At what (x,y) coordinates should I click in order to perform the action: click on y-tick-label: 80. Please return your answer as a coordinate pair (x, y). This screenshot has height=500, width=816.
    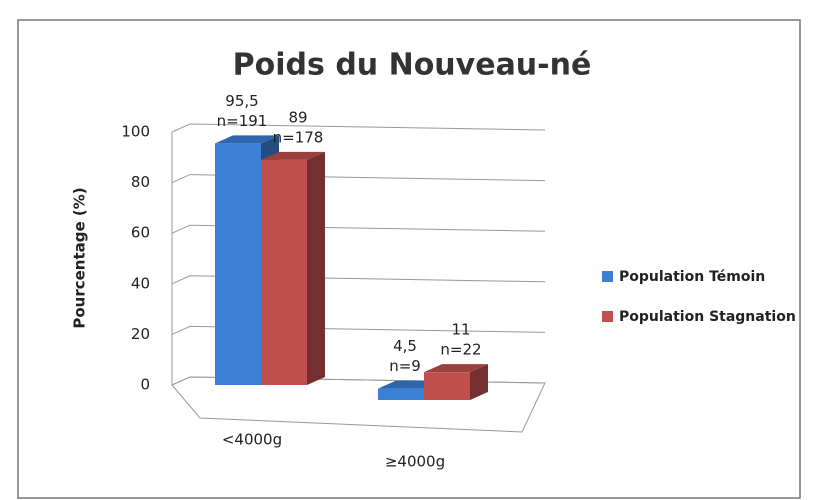
    Looking at the image, I should click on (140, 182).